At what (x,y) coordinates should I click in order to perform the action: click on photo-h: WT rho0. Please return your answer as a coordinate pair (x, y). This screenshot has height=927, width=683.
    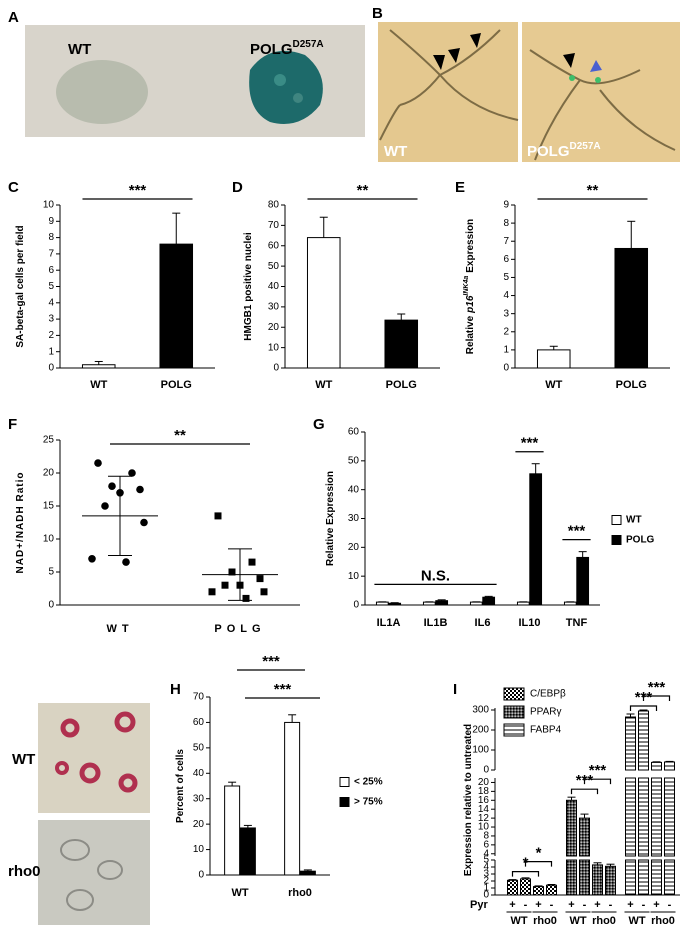
    Looking at the image, I should click on (79, 814).